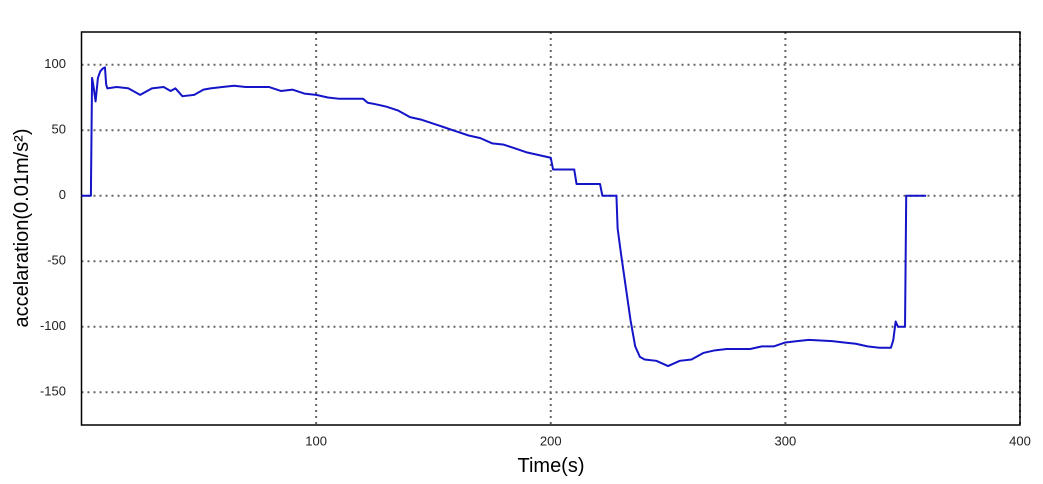  What do you see at coordinates (53, 391) in the screenshot?
I see `y-tick-label: -150` at bounding box center [53, 391].